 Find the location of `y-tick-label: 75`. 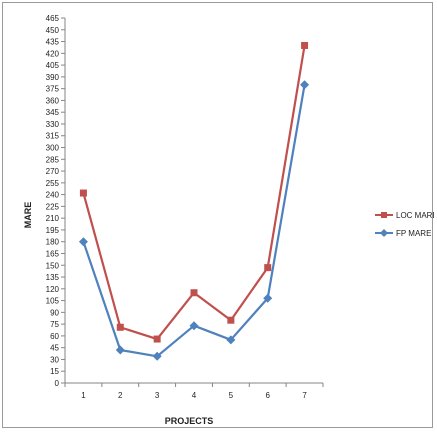

y-tick-label: 75 is located at coordinates (54, 324).